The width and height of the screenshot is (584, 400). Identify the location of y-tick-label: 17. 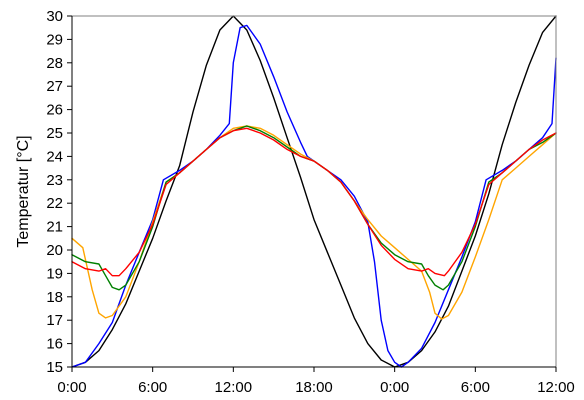
(54, 320).